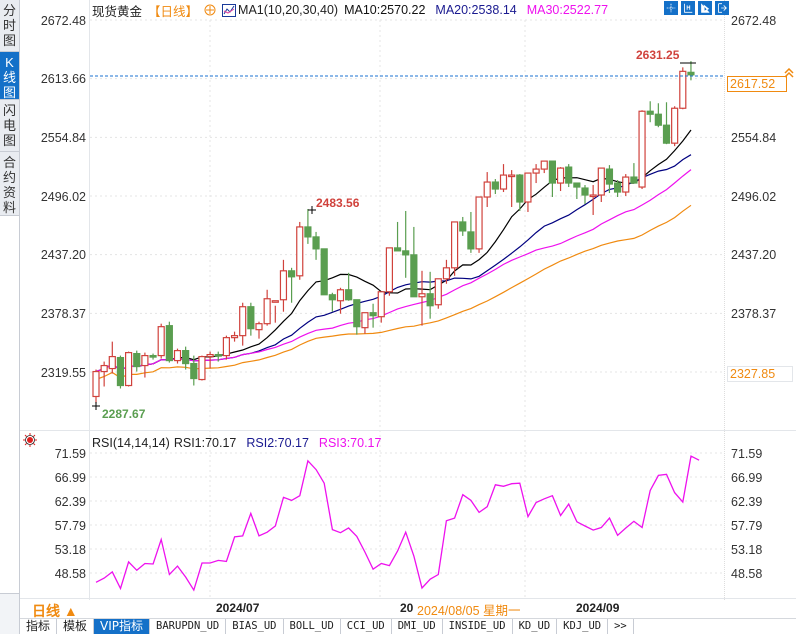 This screenshot has width=796, height=634. I want to click on period-switch: 日线 ▲, so click(55, 611).